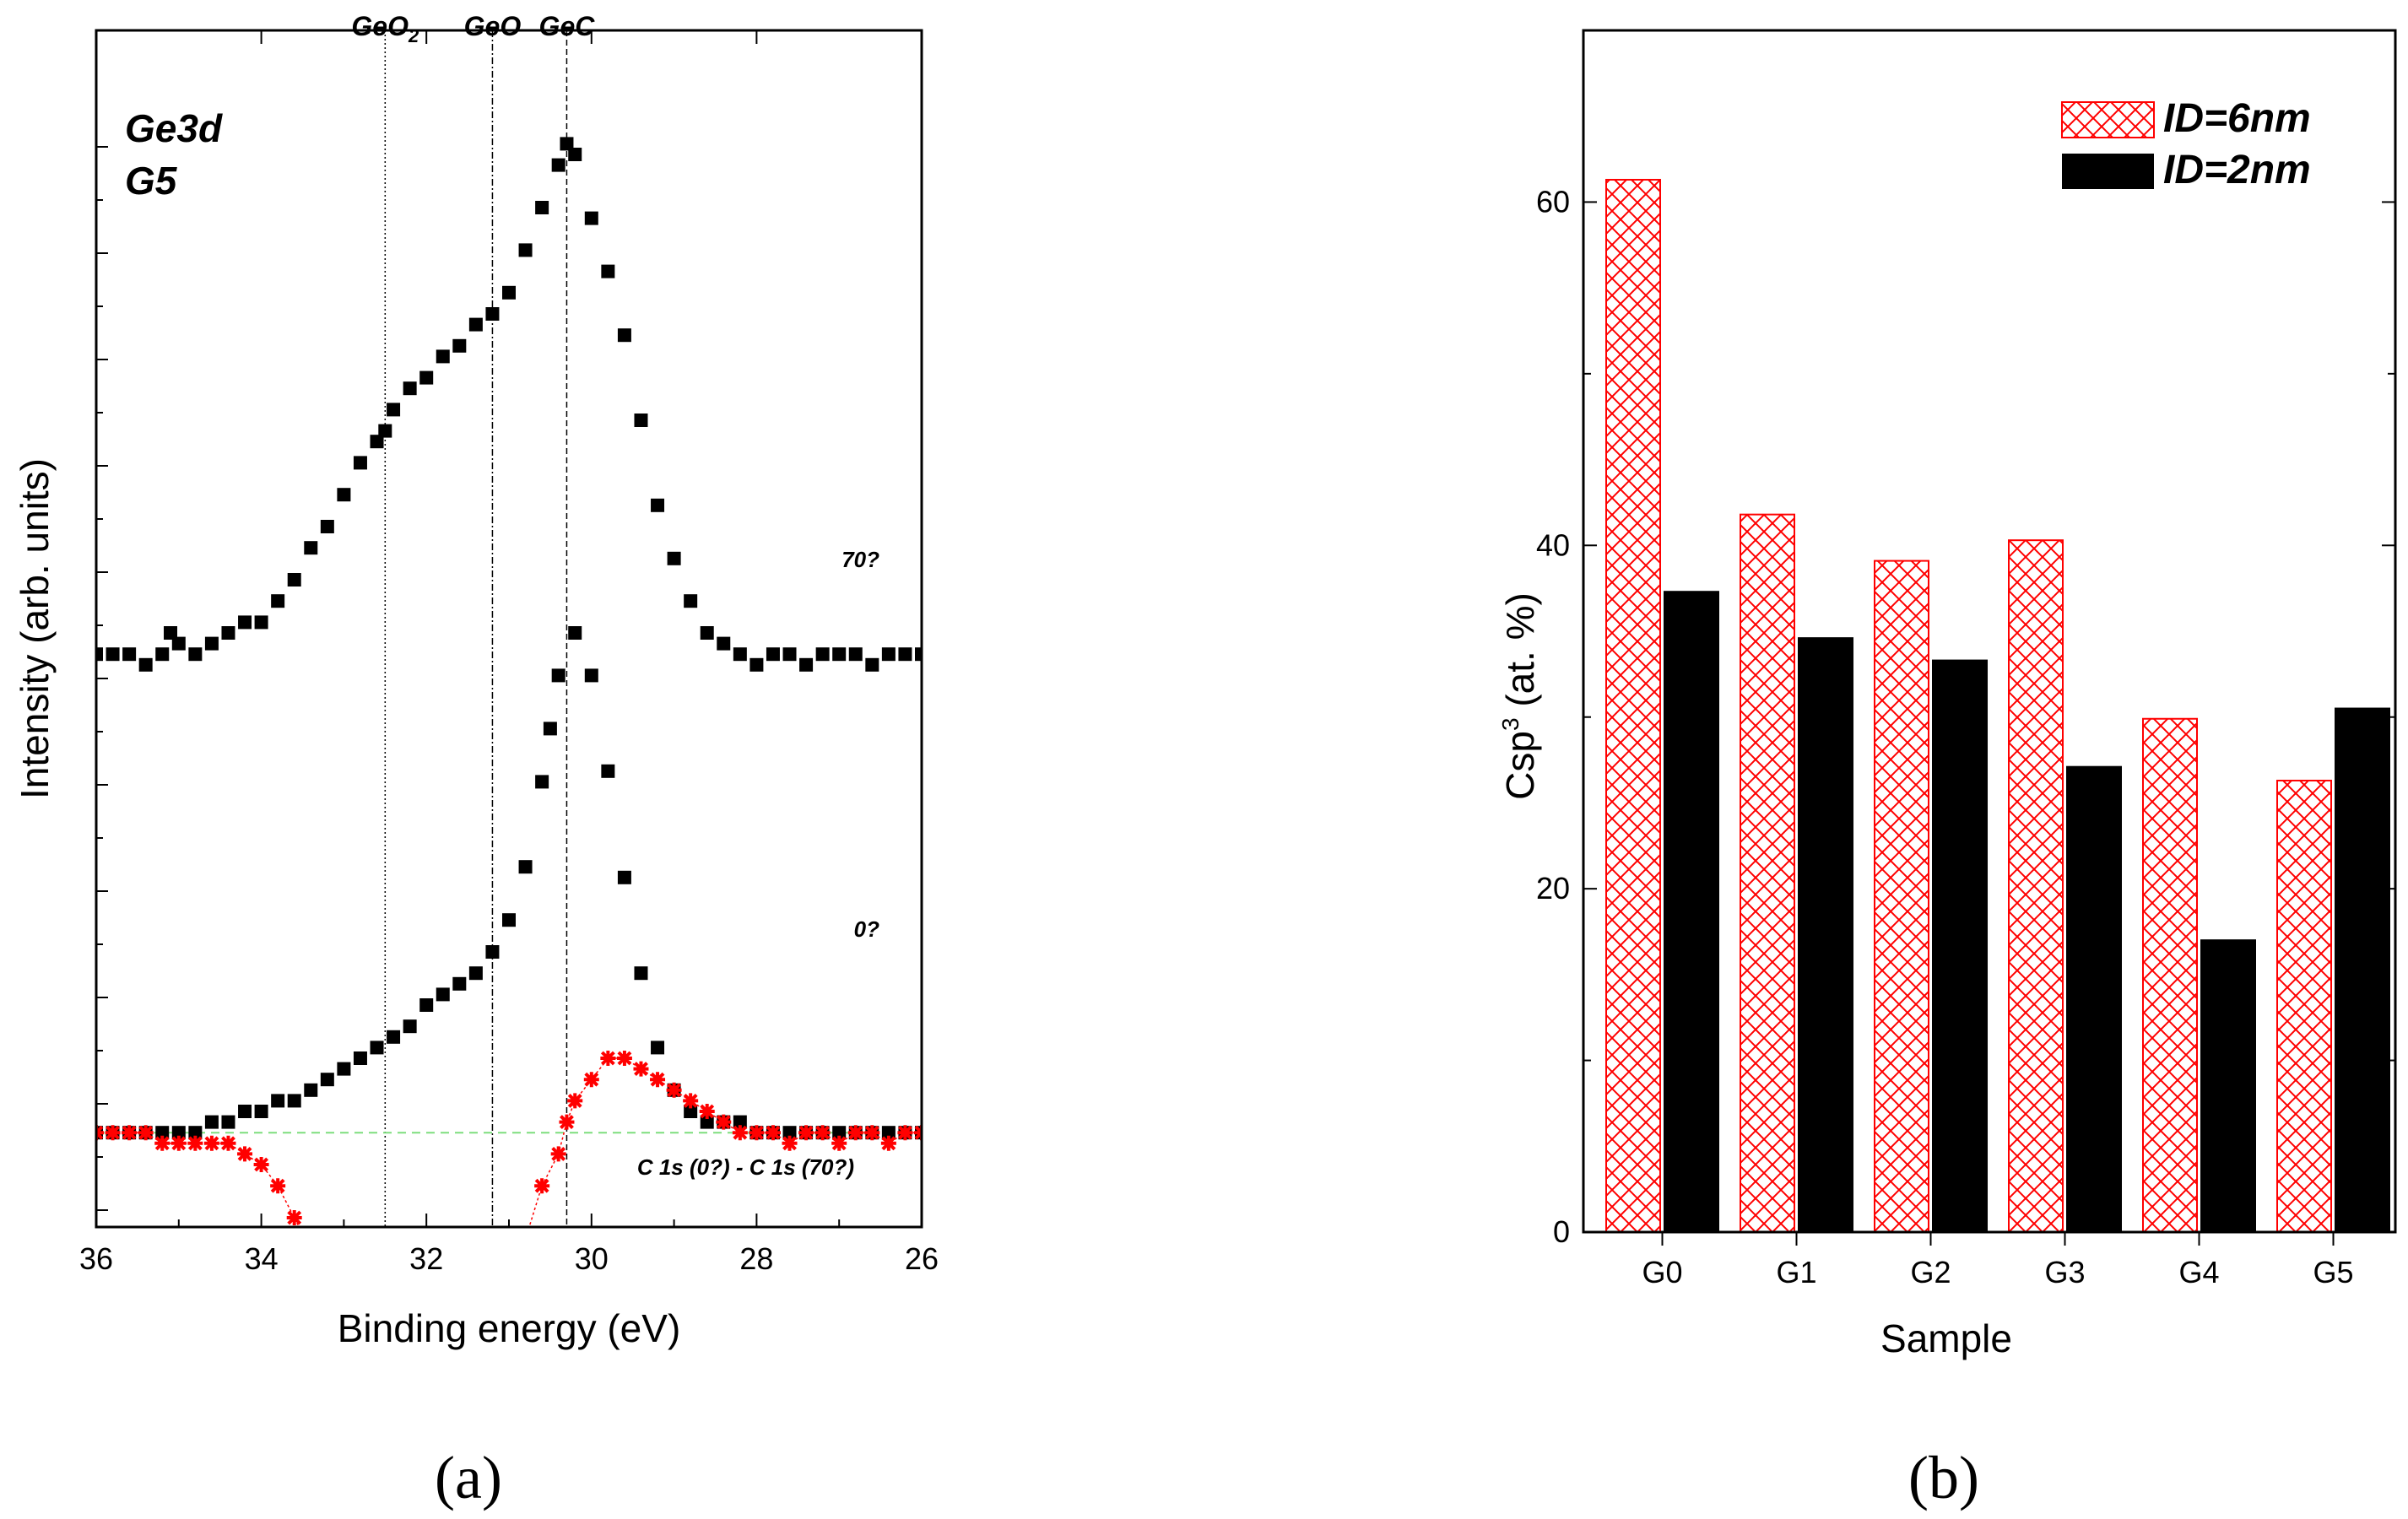  Describe the element at coordinates (151, 181) in the screenshot. I see `annotation-g5: G5` at that location.